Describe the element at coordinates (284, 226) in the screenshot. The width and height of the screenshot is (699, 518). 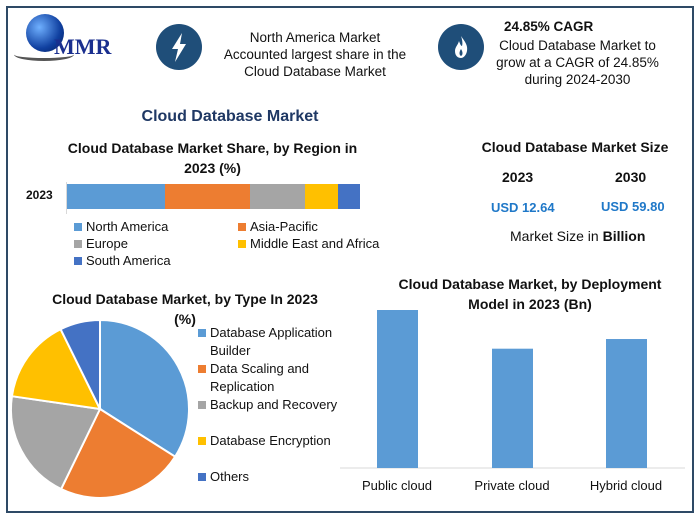
I see `legend-label: Asia-Pacific` at that location.